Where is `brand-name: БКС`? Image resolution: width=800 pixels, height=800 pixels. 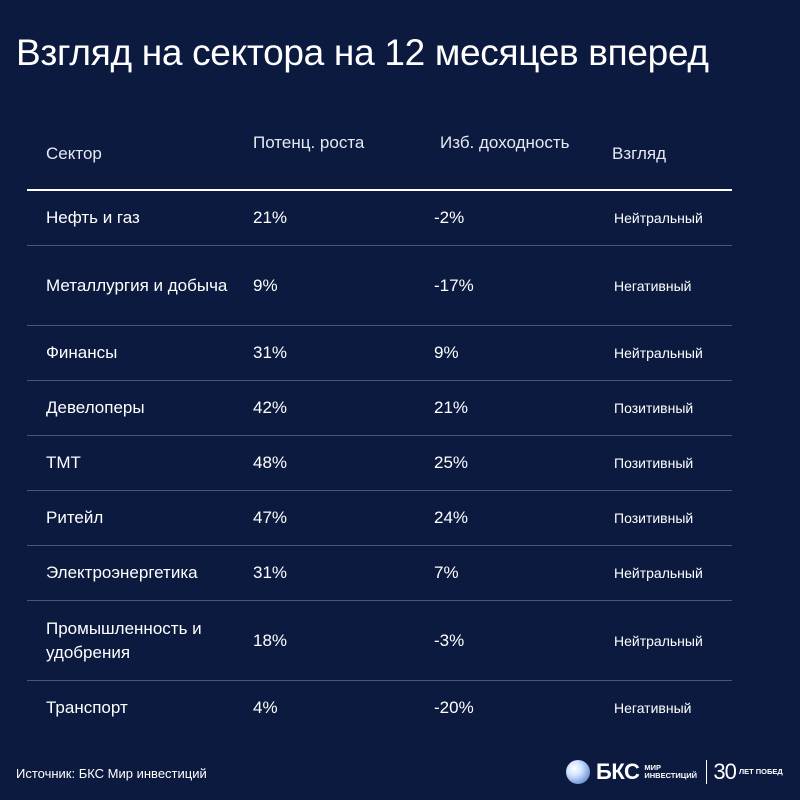
brand-name: БКС is located at coordinates (618, 771).